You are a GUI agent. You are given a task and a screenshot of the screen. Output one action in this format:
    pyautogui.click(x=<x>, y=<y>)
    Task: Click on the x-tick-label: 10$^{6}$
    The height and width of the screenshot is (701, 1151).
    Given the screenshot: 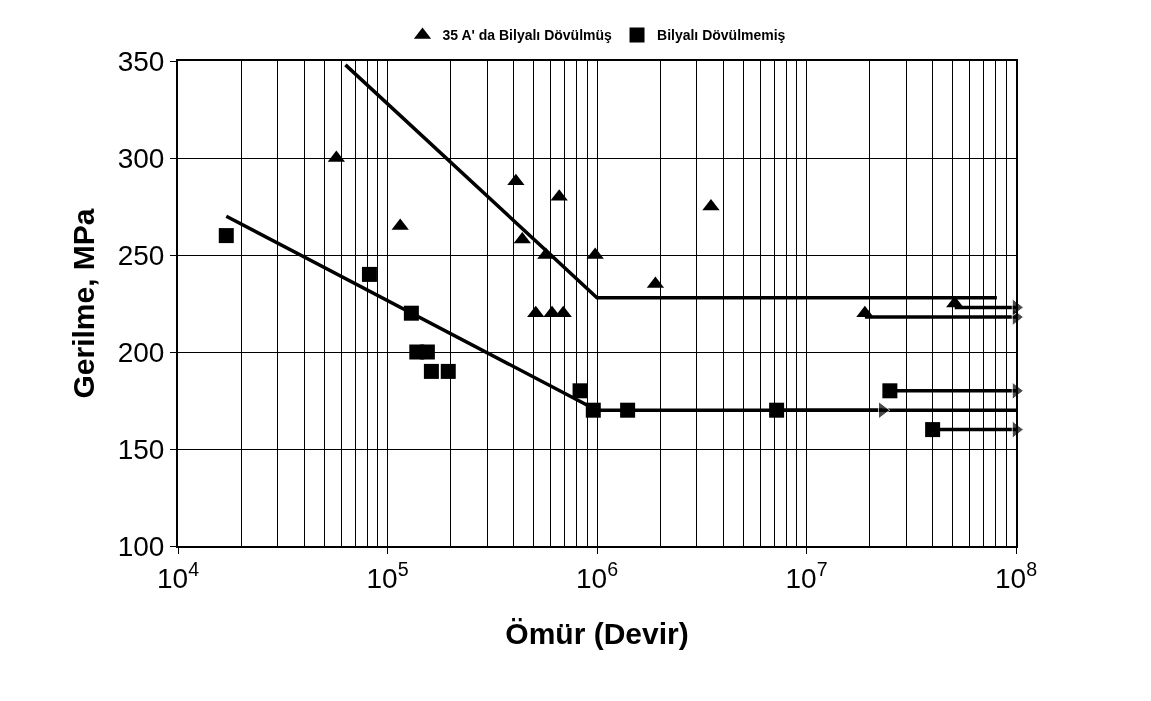 What is the action you would take?
    pyautogui.click(x=597, y=575)
    